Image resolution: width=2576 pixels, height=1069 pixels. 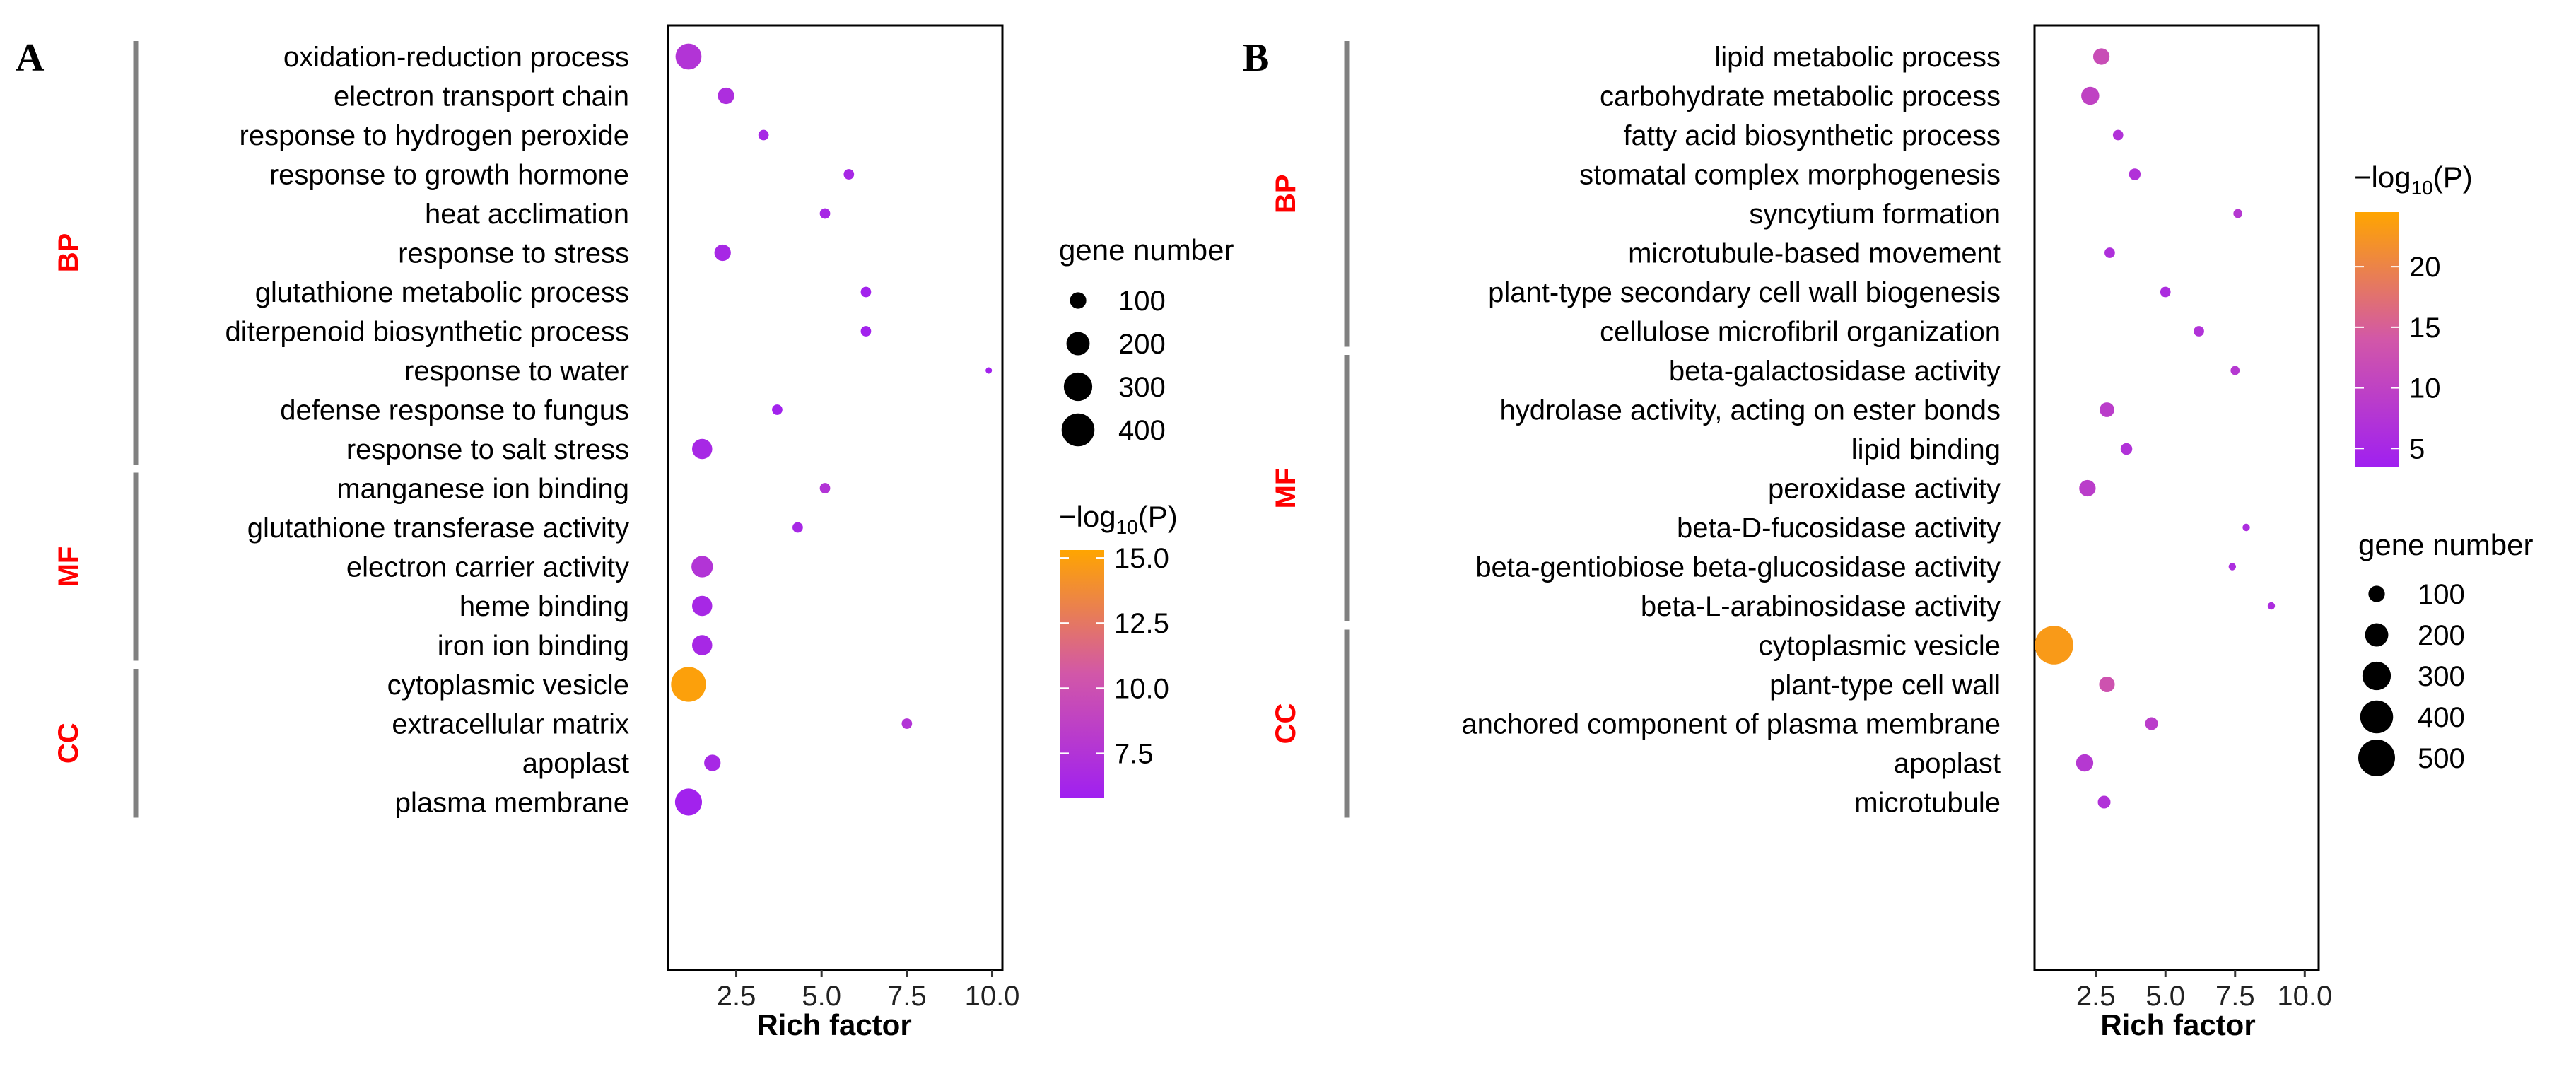 What do you see at coordinates (1800, 332) in the screenshot?
I see `panel-b-category-label: cellulose microfibril organization` at bounding box center [1800, 332].